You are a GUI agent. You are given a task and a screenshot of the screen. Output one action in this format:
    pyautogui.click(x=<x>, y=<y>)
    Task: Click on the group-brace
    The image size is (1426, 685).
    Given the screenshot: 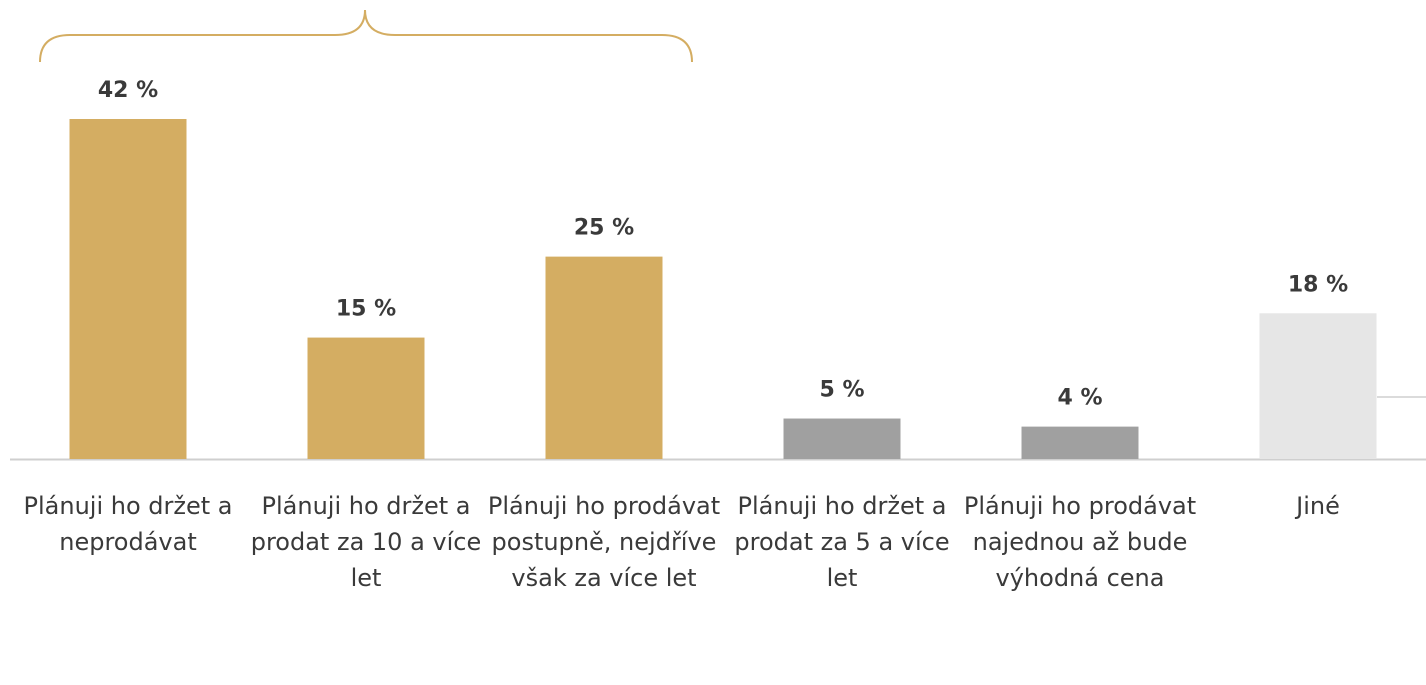 What is the action you would take?
    pyautogui.click(x=366, y=36)
    